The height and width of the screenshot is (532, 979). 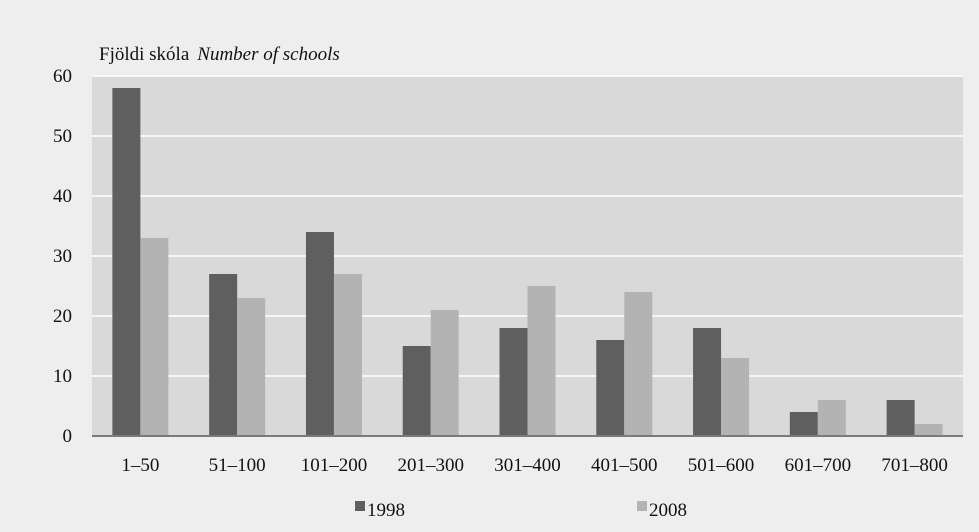 I want to click on x-tick-label: 701–800, so click(x=914, y=465).